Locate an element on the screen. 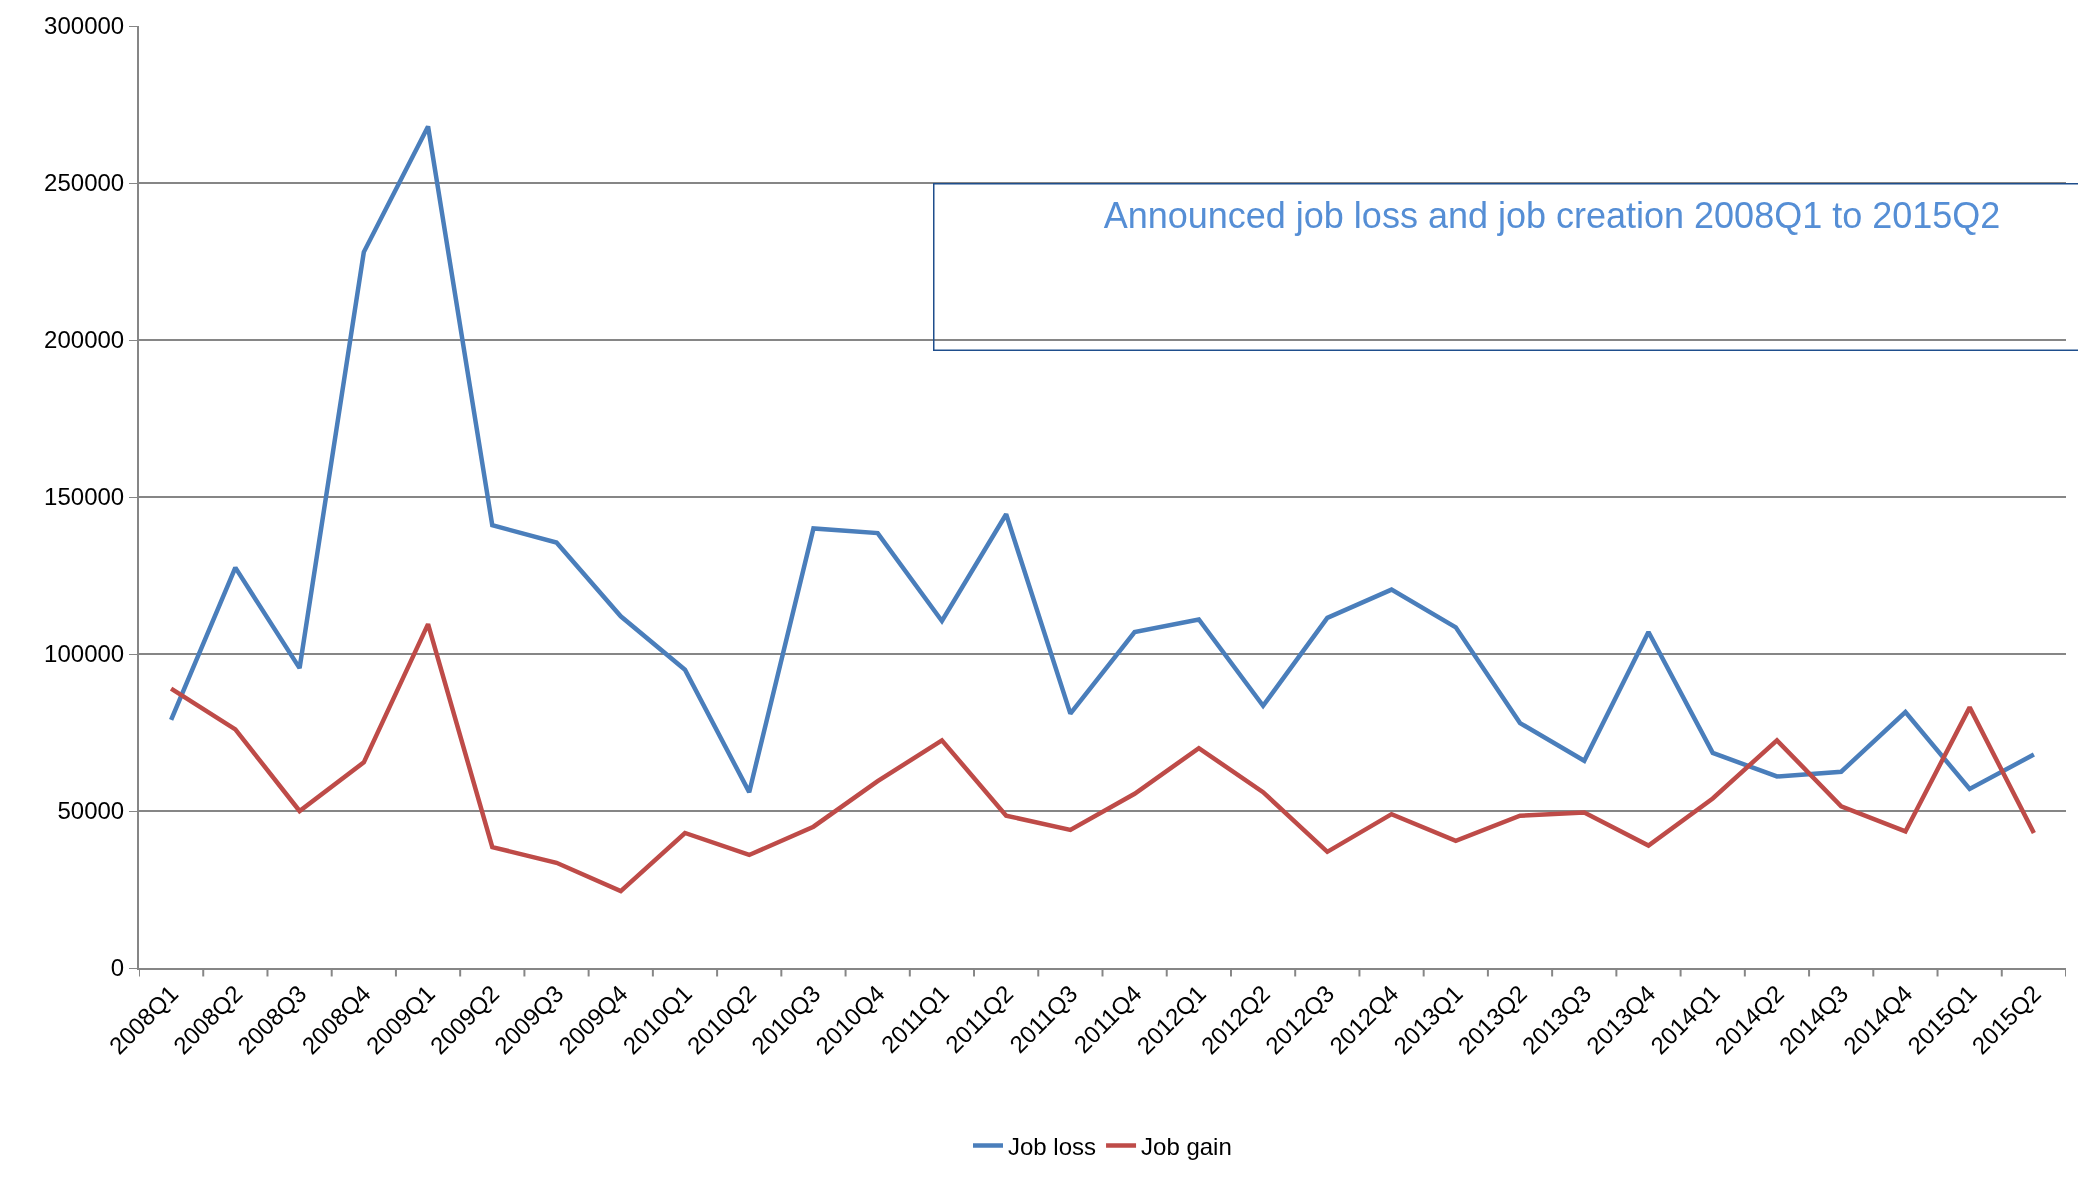 Image resolution: width=2078 pixels, height=1181 pixels. y-tick-label: 250000 is located at coordinates (84, 183).